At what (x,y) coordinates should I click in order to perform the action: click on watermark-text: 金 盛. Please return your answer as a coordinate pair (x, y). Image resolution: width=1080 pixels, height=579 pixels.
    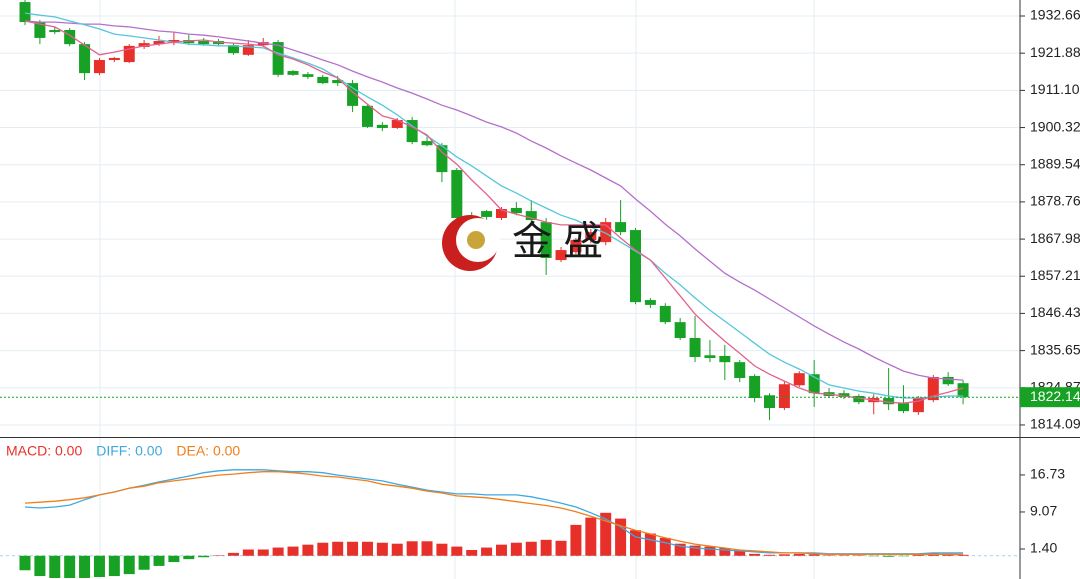
    Looking at the image, I should click on (557, 242).